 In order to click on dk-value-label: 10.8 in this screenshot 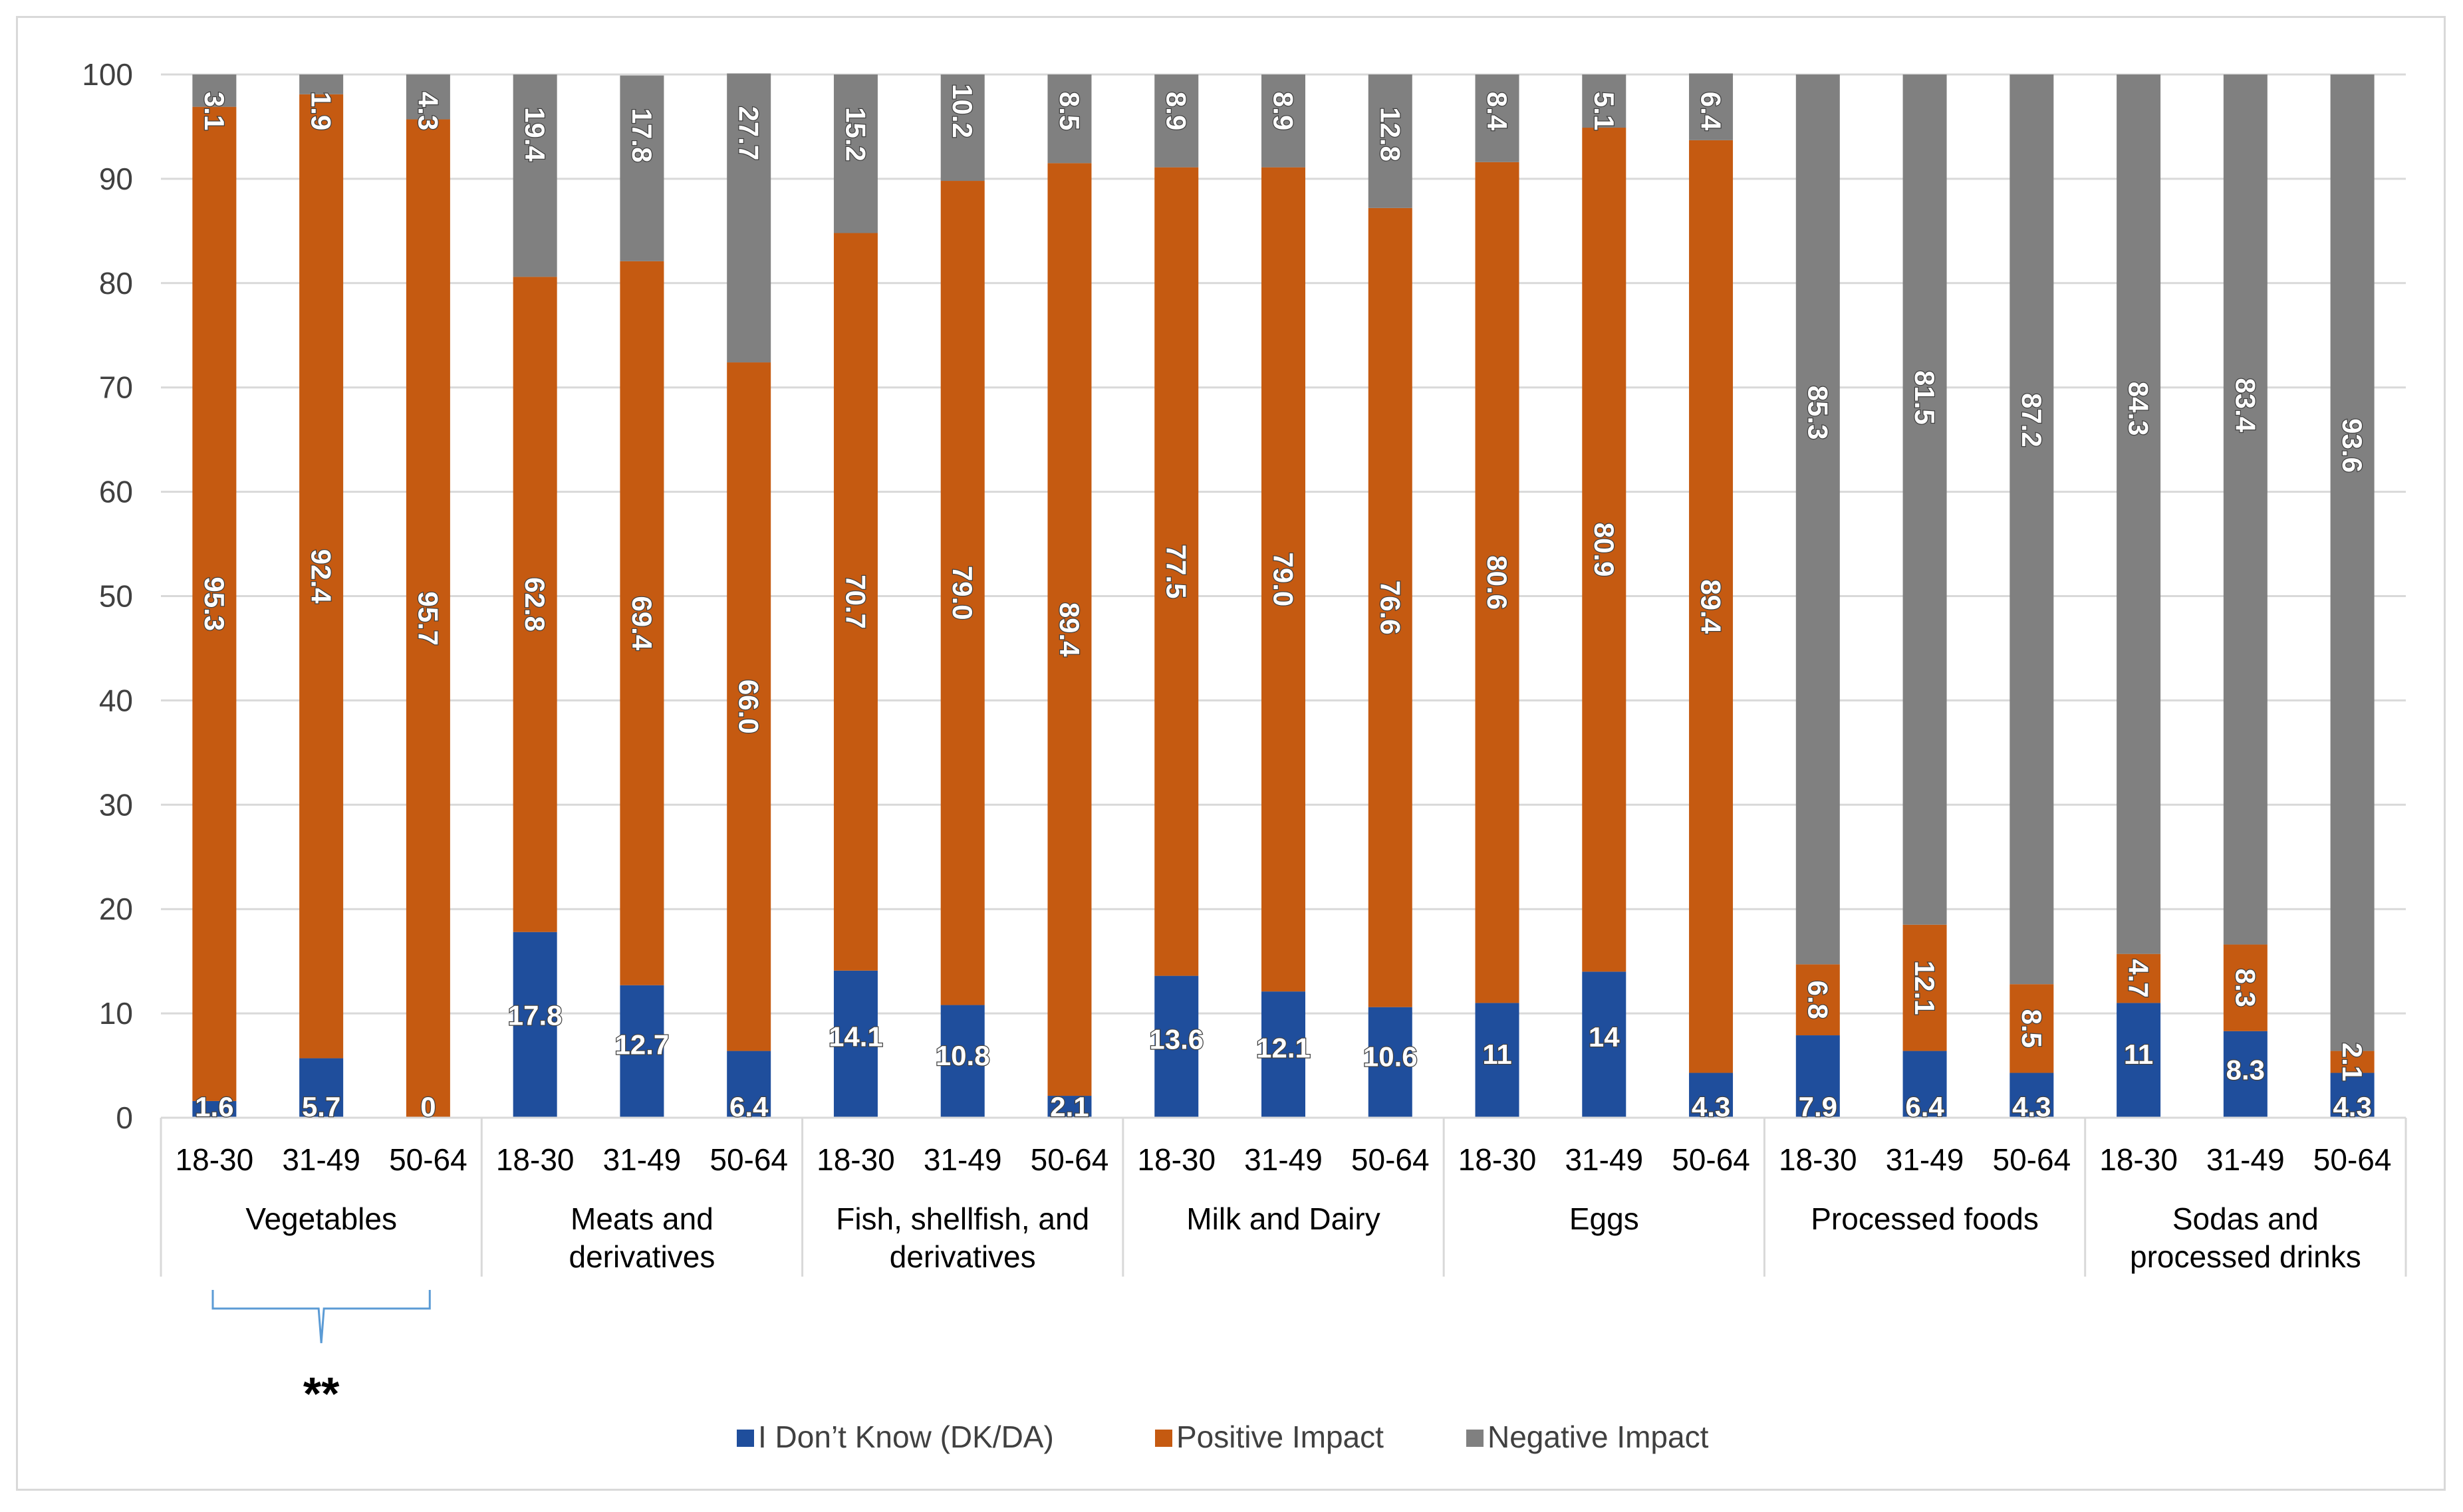, I will do `click(963, 1055)`.